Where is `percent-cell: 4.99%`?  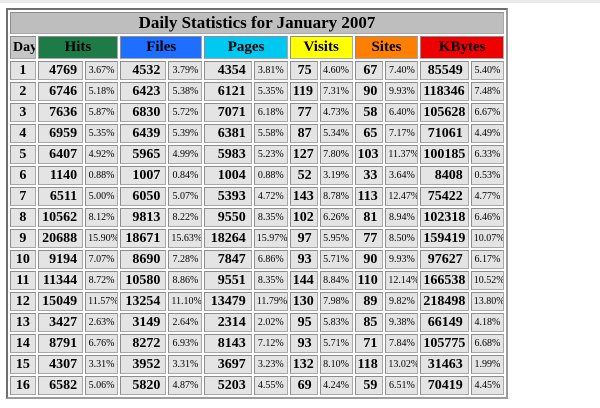 percent-cell: 4.99% is located at coordinates (185, 154).